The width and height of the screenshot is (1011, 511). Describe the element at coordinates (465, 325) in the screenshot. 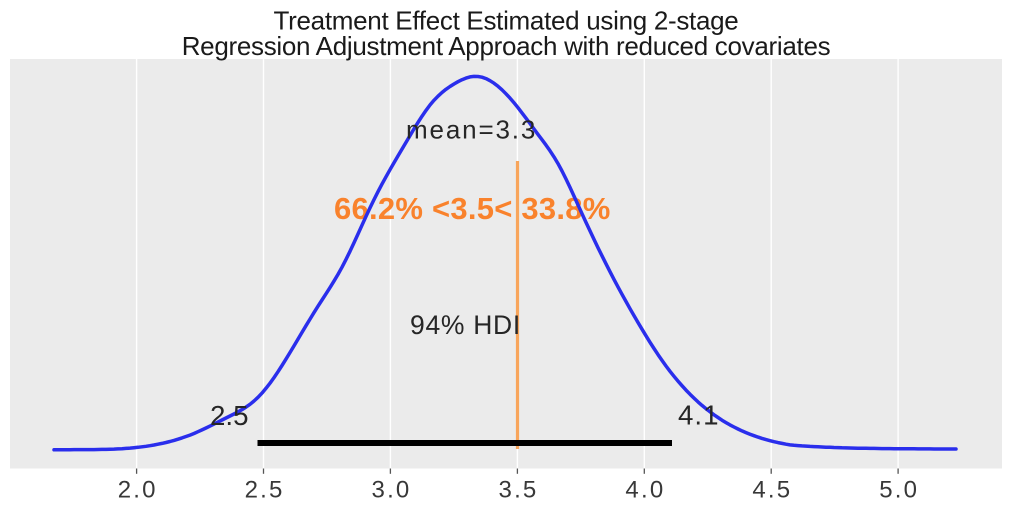

I see `svg-text: 94% HDI` at that location.